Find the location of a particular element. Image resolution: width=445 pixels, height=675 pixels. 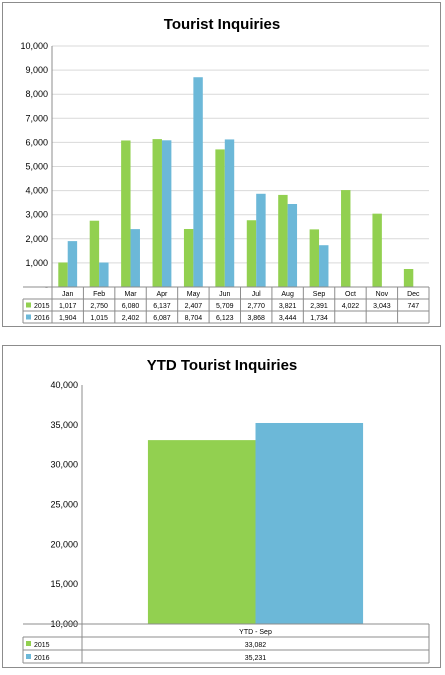

bar-2015-mar is located at coordinates (126, 213).